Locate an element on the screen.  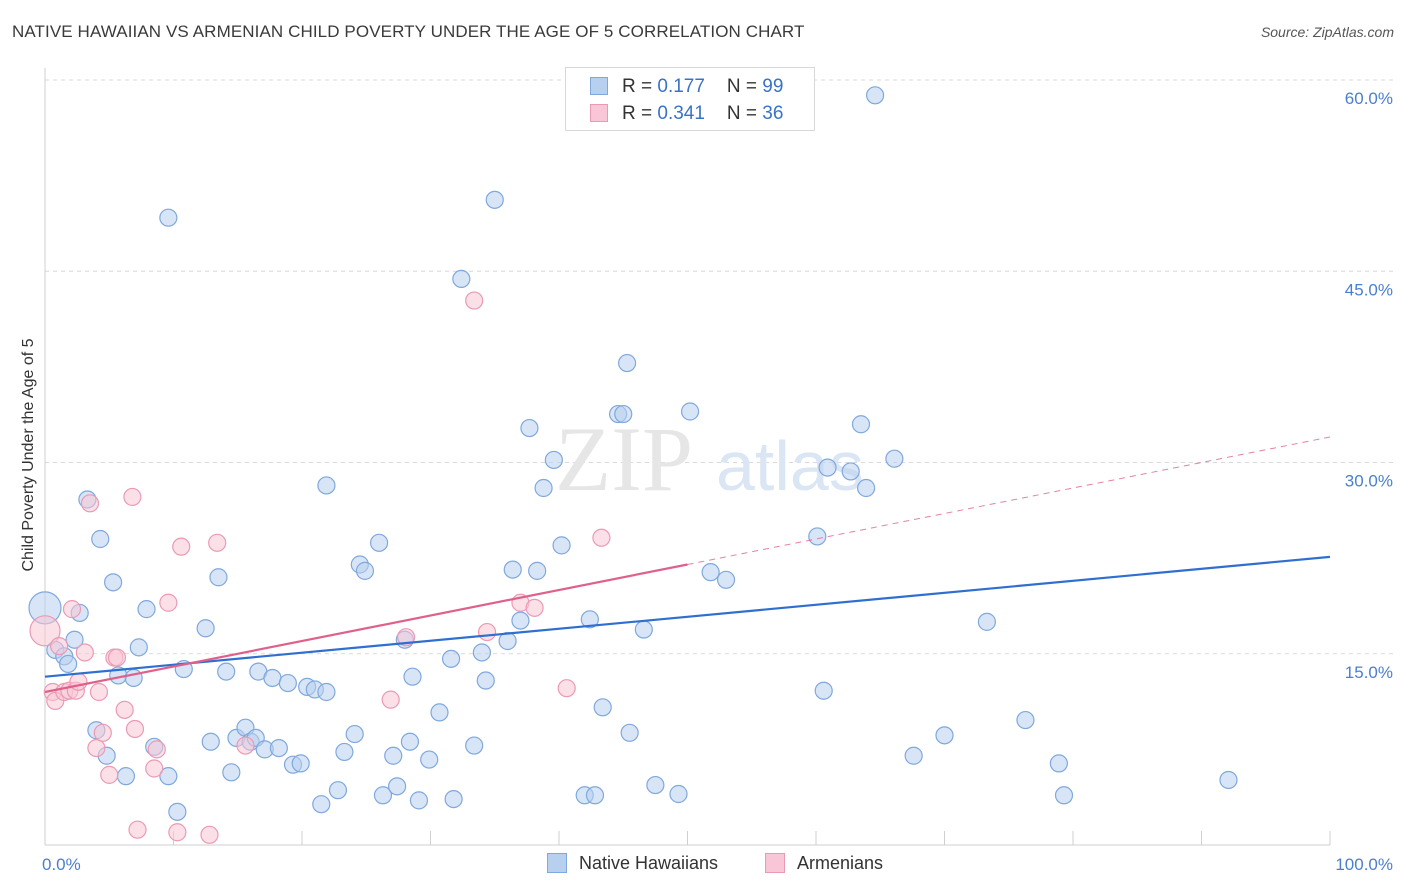
watermark-atlas: atlas is located at coordinates (790, 466).